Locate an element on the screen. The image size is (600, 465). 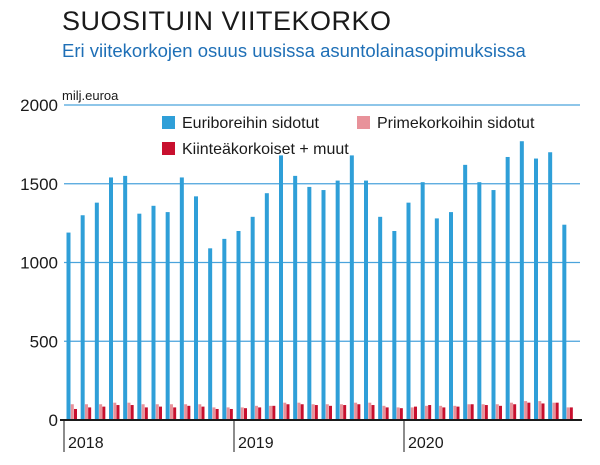
legend-label: Euriboreihin sidotut is located at coordinates (251, 123).